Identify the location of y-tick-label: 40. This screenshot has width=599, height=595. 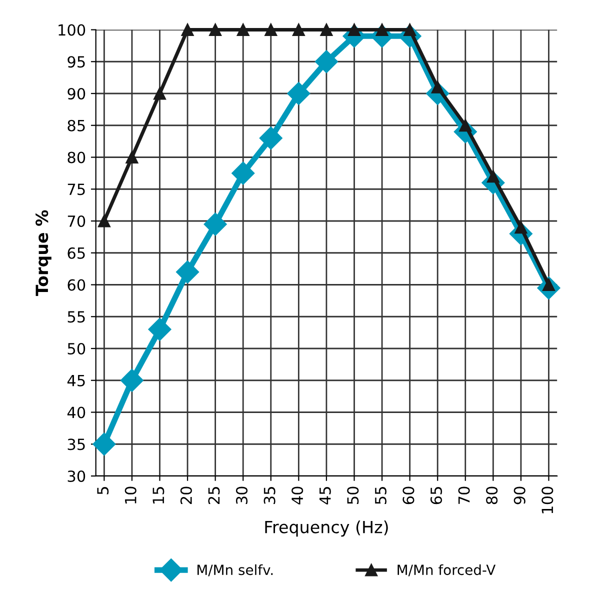
(76, 412).